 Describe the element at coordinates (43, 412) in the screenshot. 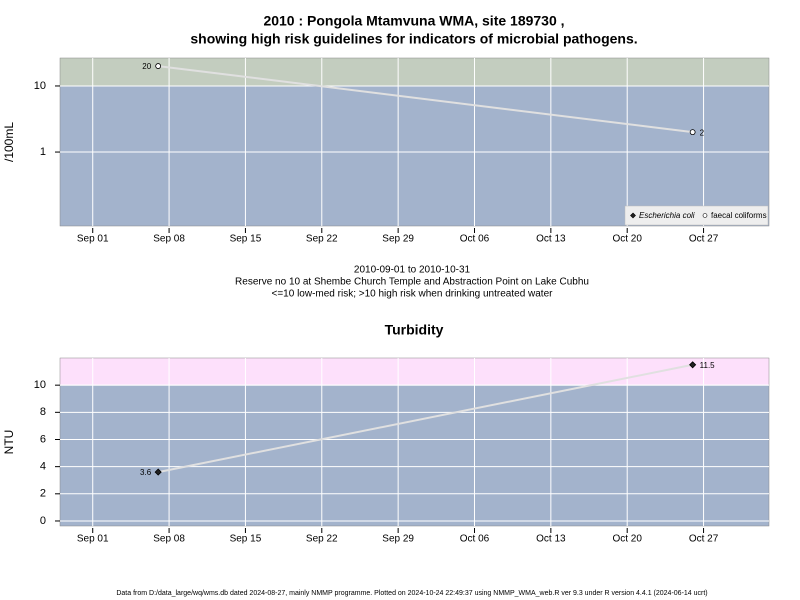

I see `y-tick-label: 8` at that location.